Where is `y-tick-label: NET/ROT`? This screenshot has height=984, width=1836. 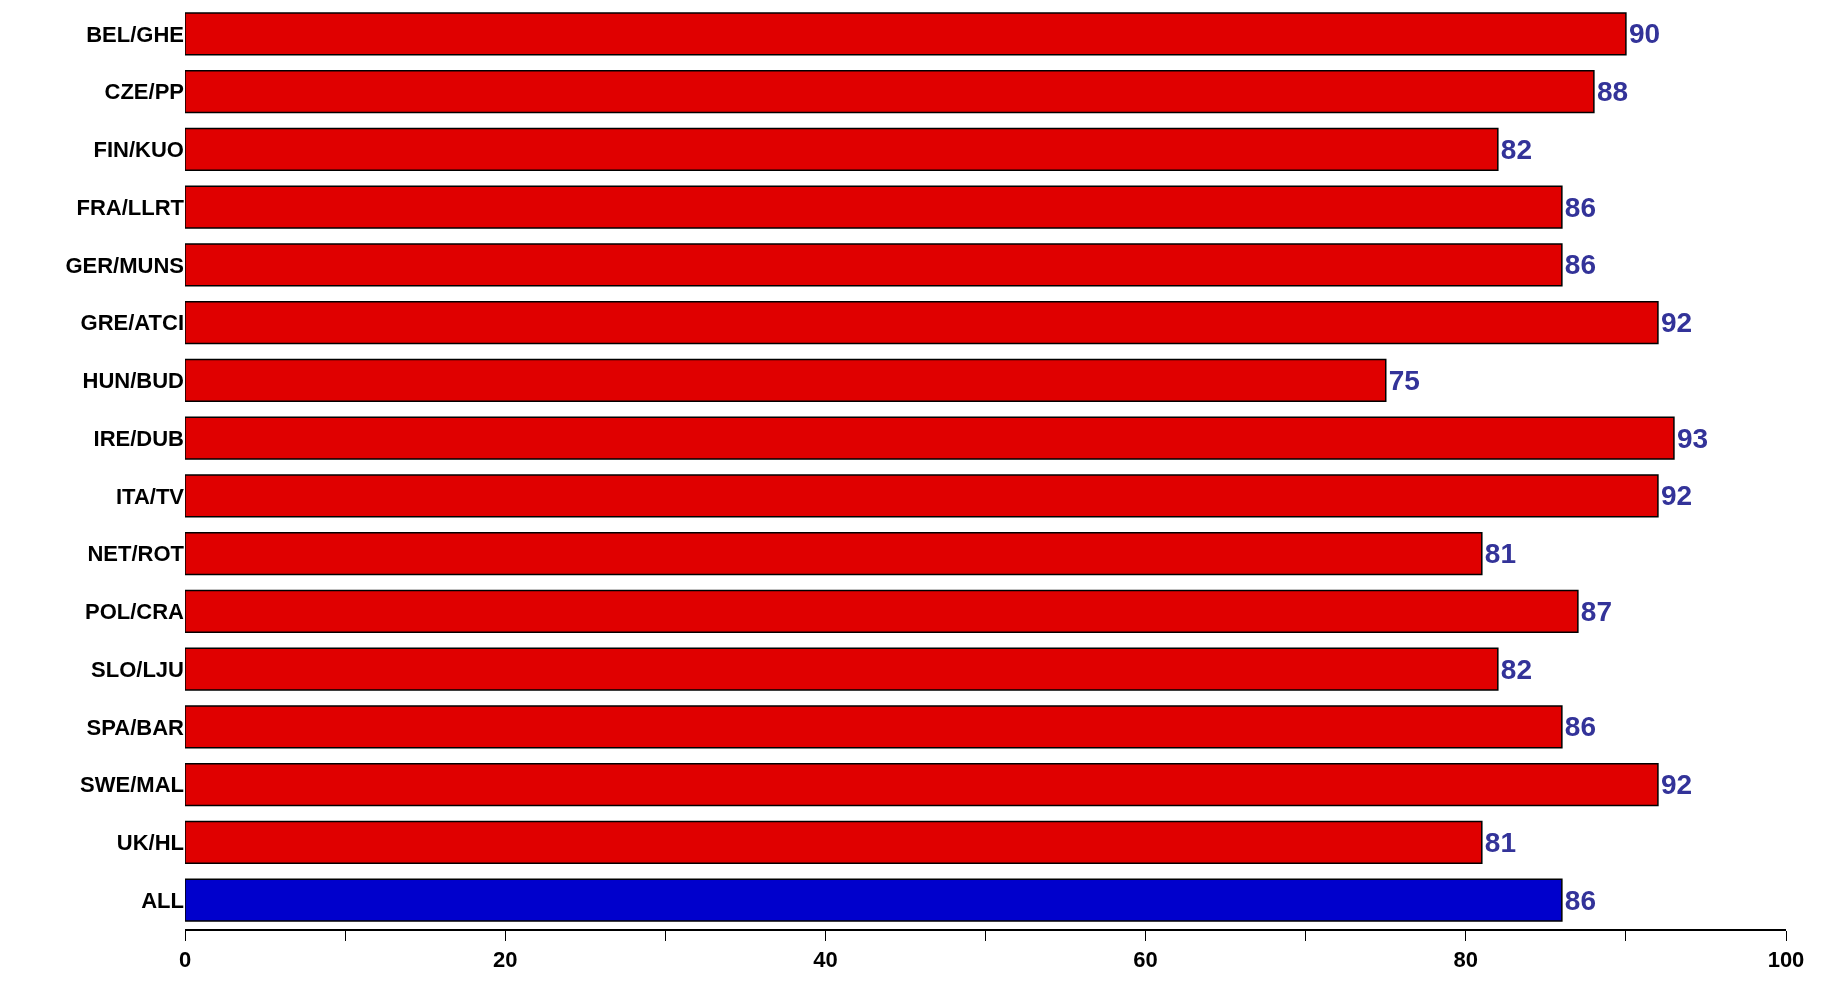
y-tick-label: NET/ROT is located at coordinates (136, 554).